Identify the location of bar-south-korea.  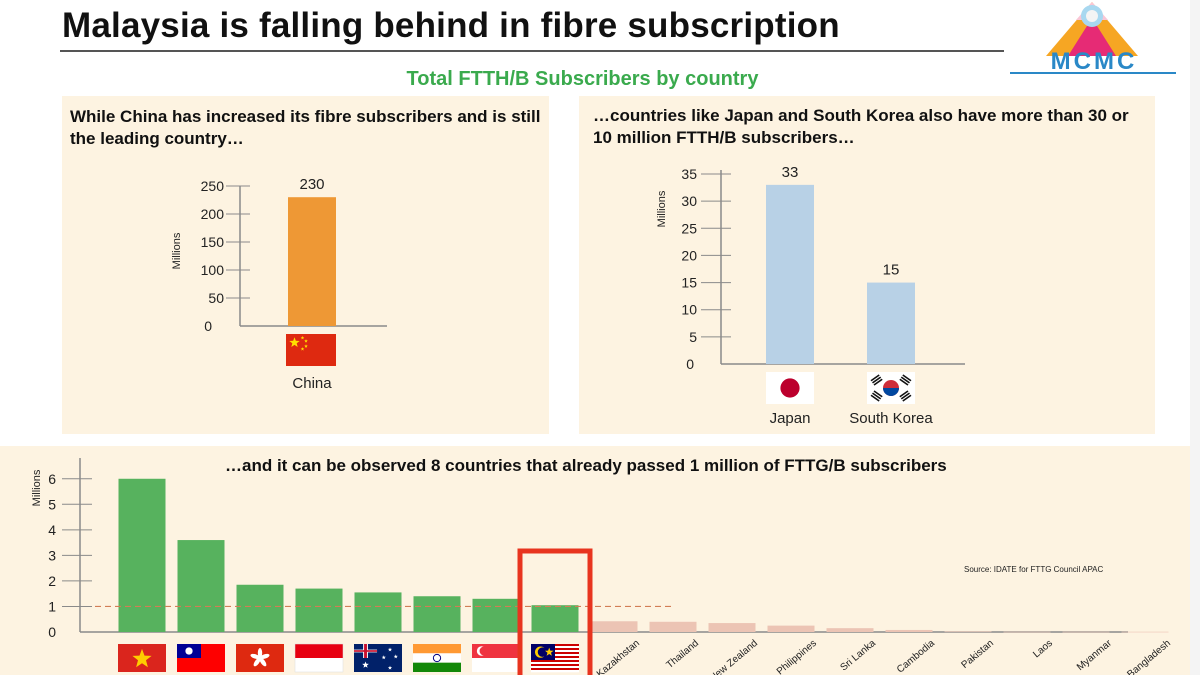
(891, 323).